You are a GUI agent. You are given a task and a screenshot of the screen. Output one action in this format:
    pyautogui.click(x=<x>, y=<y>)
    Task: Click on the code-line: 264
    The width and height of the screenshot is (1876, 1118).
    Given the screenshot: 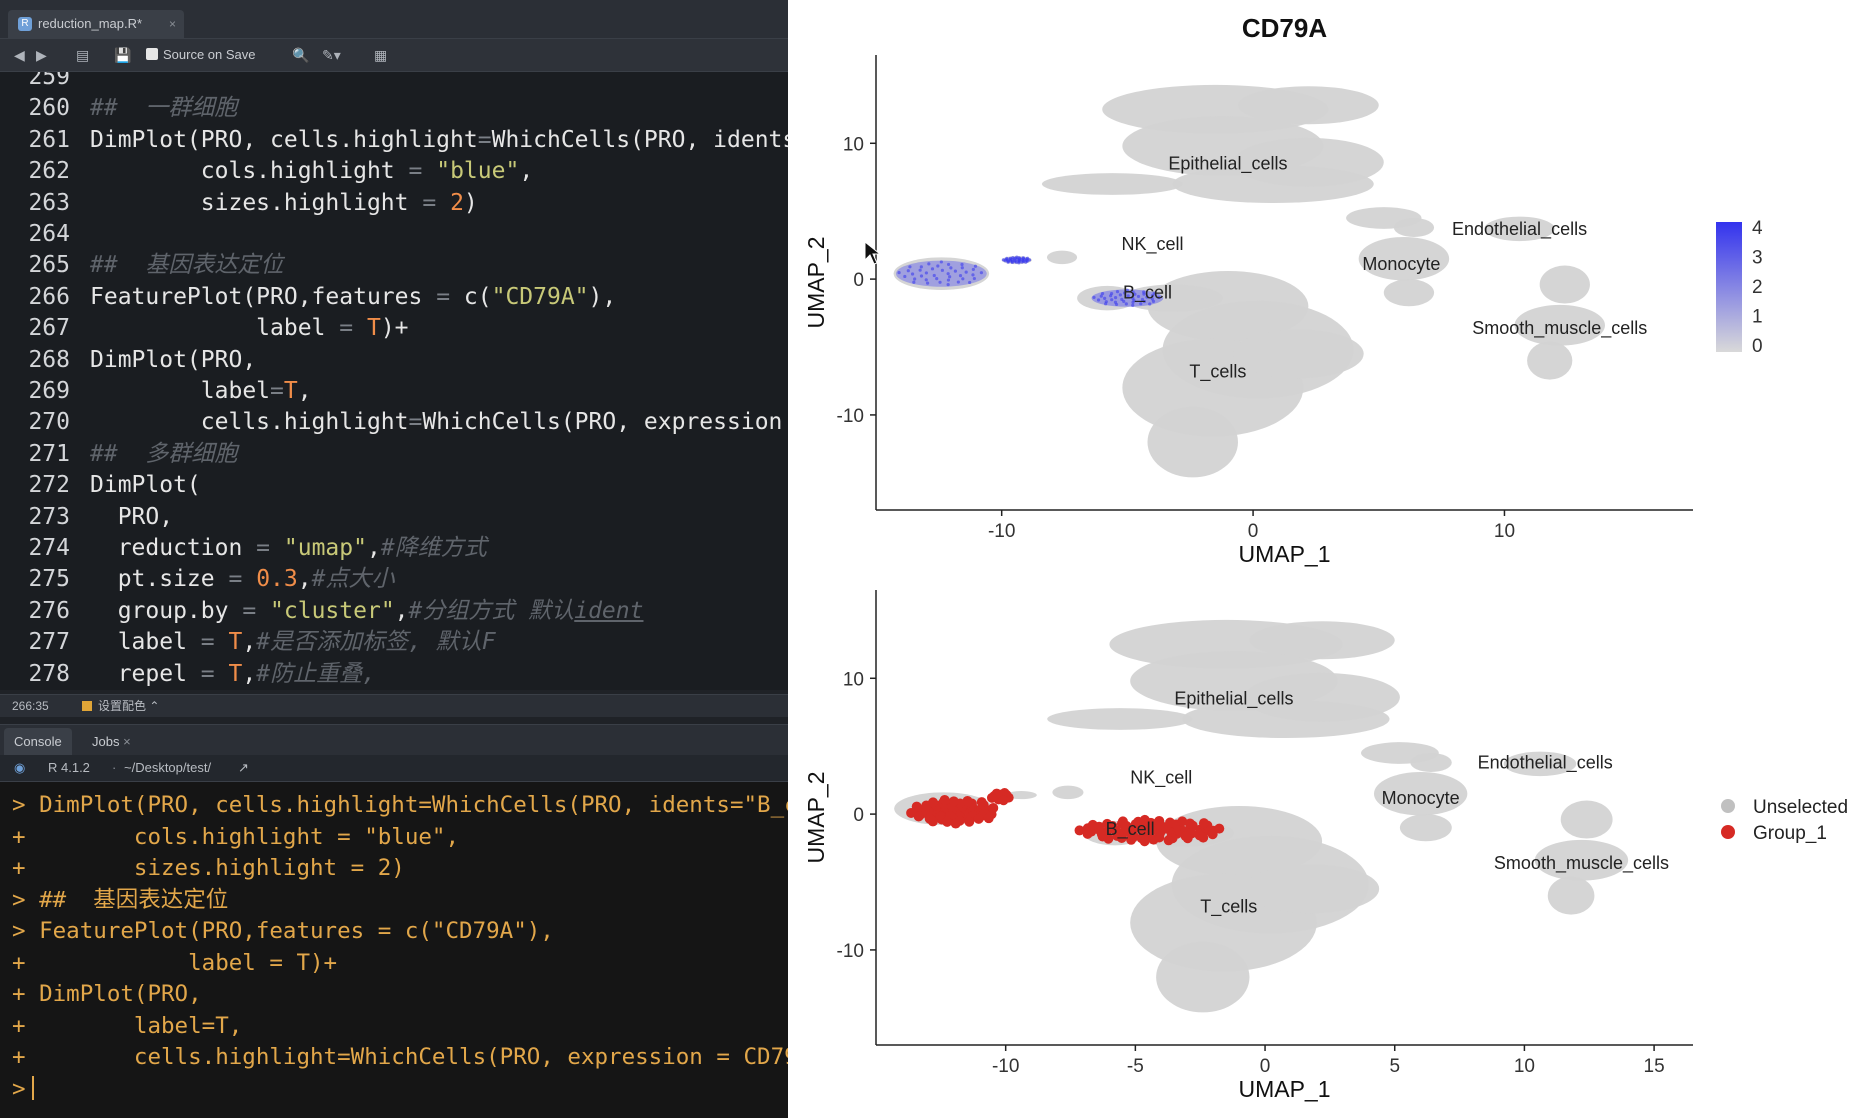 What is the action you would take?
    pyautogui.click(x=394, y=234)
    